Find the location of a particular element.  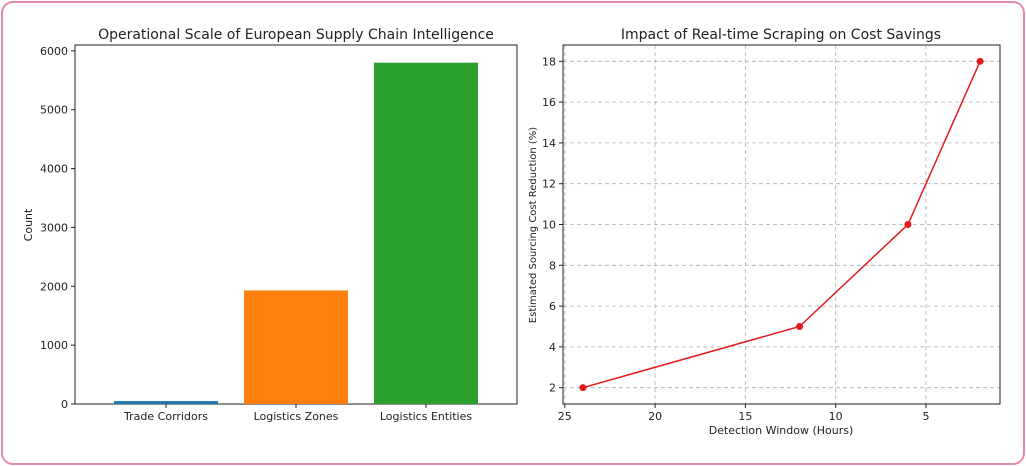

line-x-tick-label: 10 is located at coordinates (836, 416).